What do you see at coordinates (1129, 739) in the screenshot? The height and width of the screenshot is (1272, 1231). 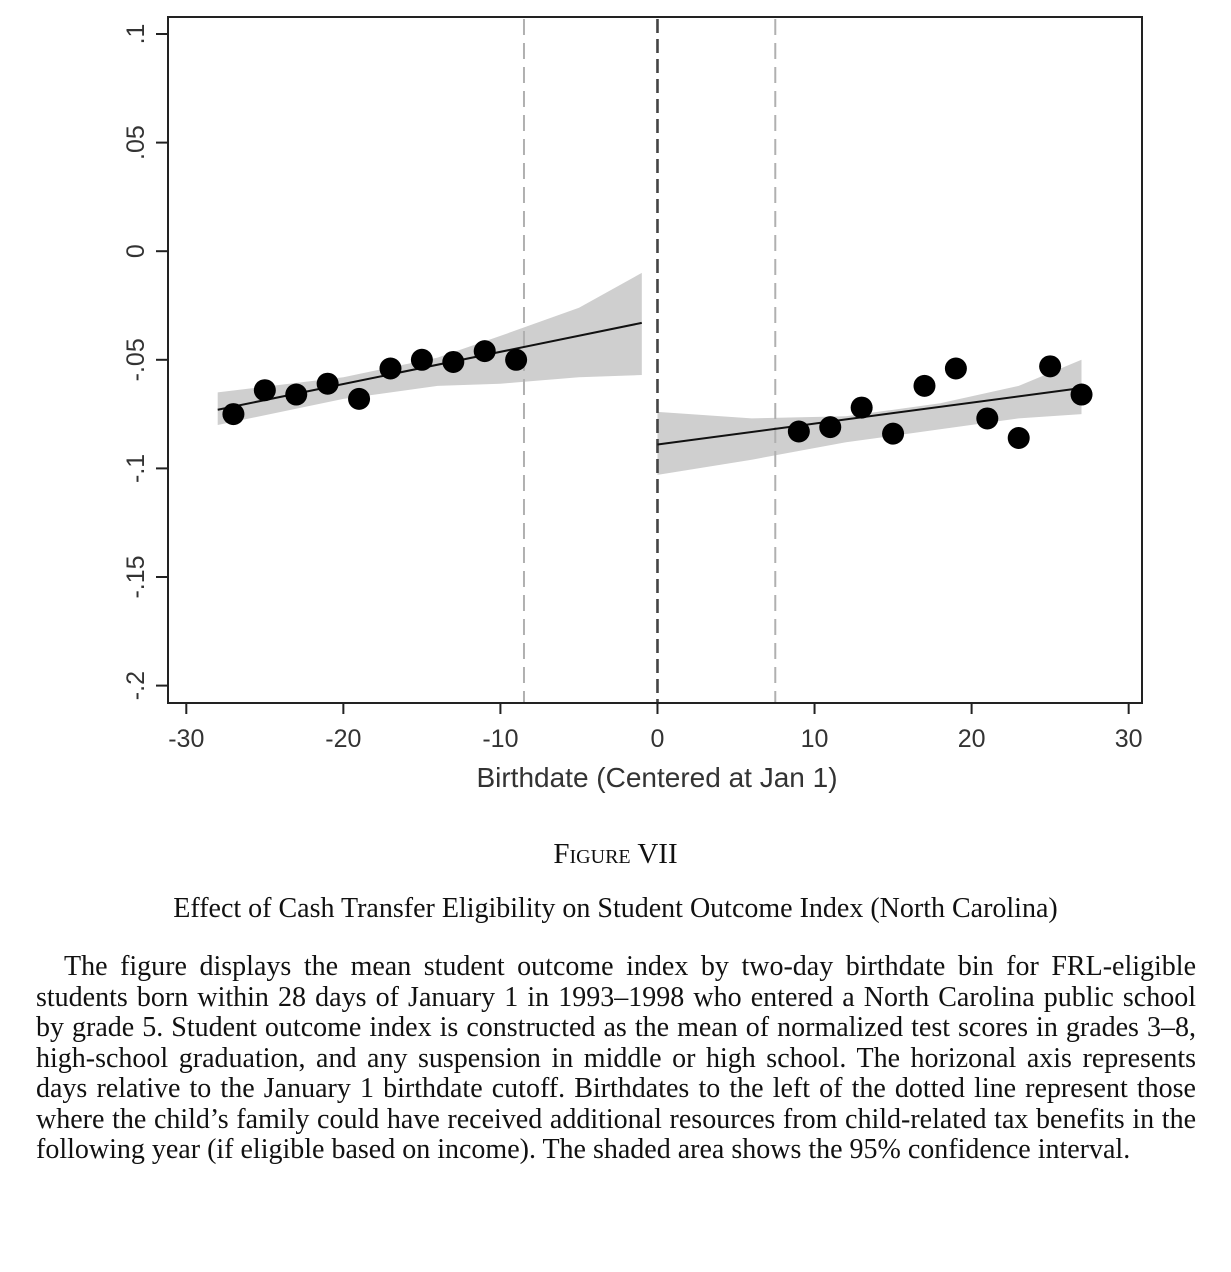 I see `x-tick-label: 30` at bounding box center [1129, 739].